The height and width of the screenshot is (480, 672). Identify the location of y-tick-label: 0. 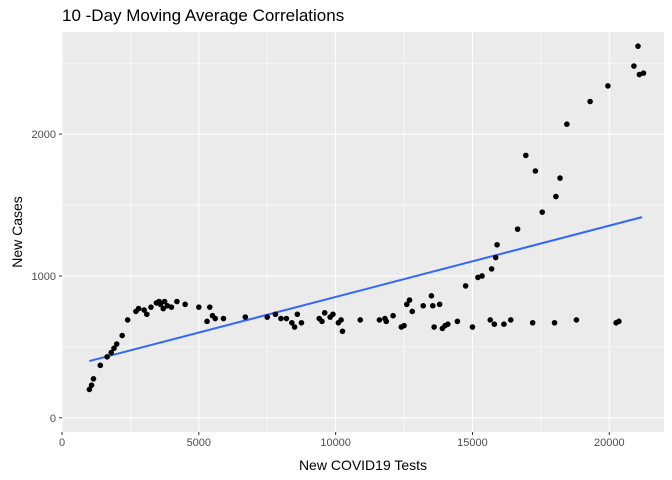
(53, 419).